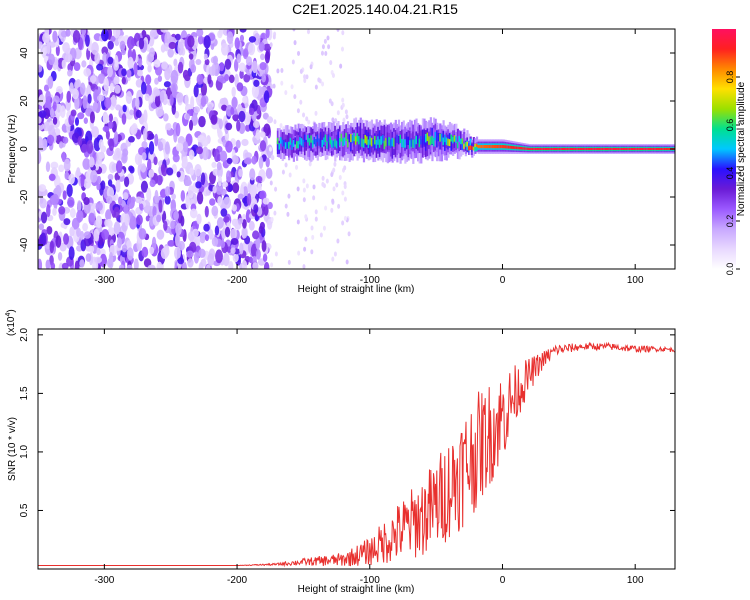  Describe the element at coordinates (104, 280) in the screenshot. I see `x-tick-label: -300` at that location.